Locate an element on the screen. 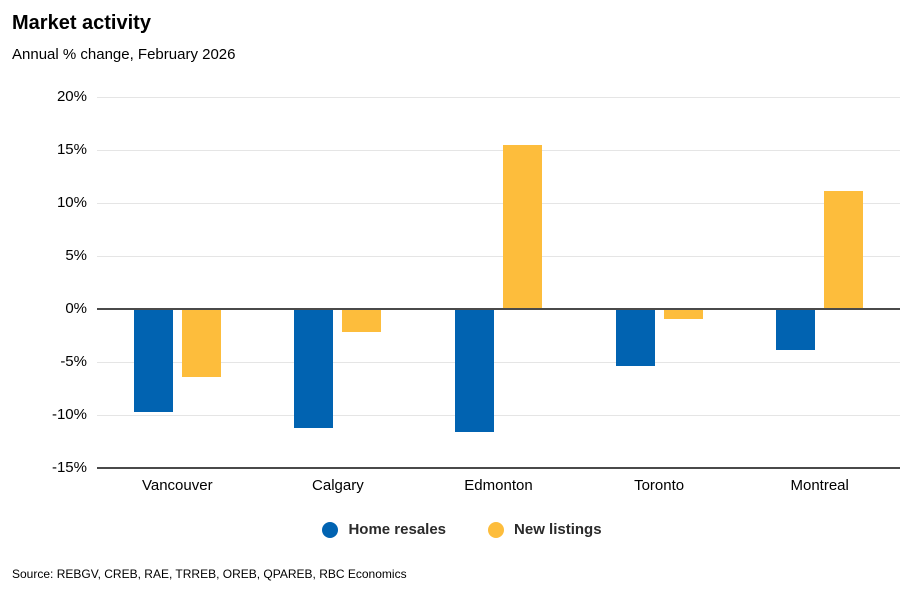 Image resolution: width=924 pixels, height=590 pixels. y-tick-label: 20% is located at coordinates (71, 96).